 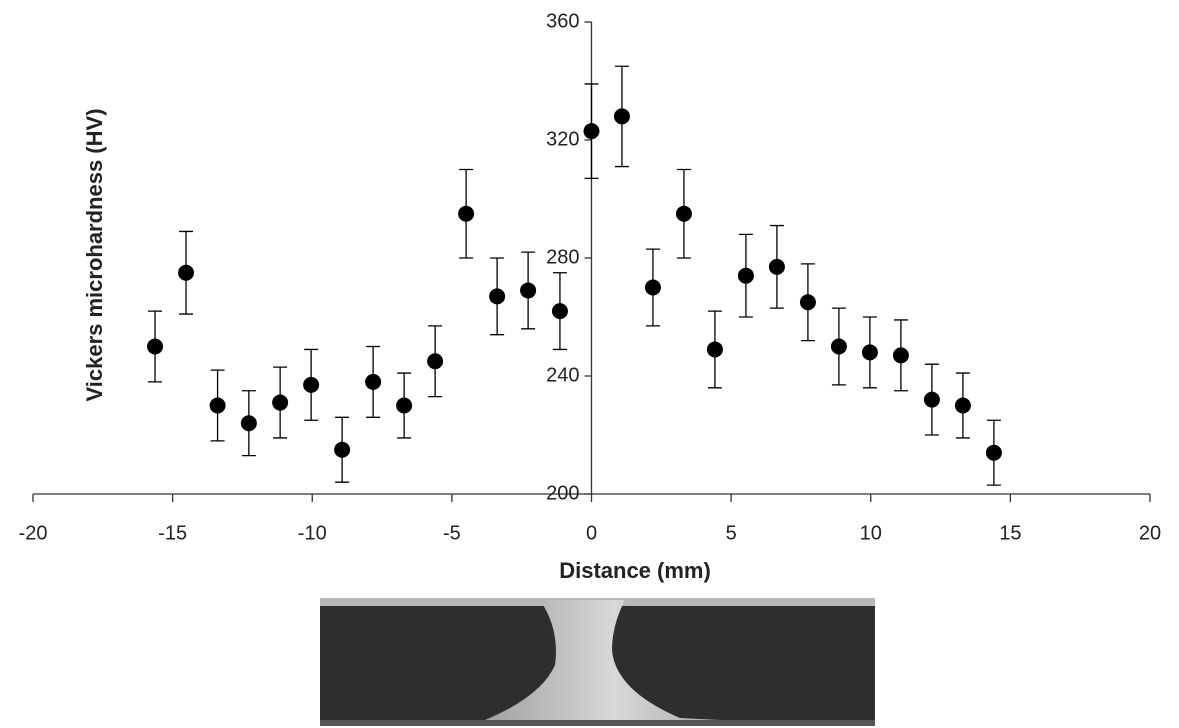 What do you see at coordinates (33, 533) in the screenshot?
I see `x-tick-label: -20` at bounding box center [33, 533].